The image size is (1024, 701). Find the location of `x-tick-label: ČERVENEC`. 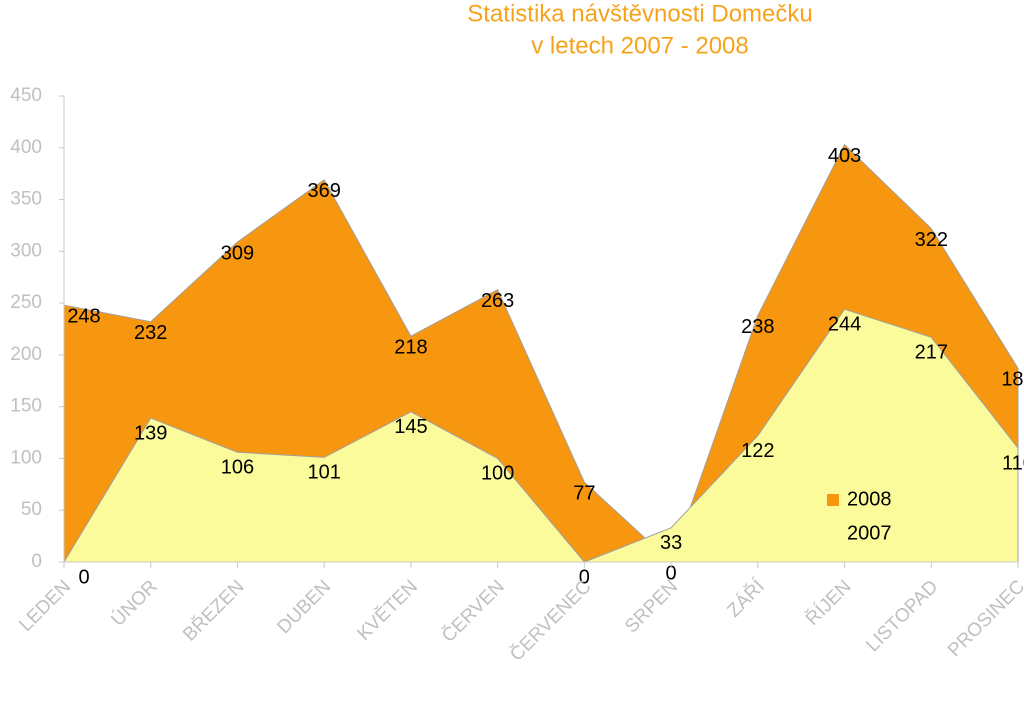

x-tick-label: ČERVENEC is located at coordinates (550, 621).